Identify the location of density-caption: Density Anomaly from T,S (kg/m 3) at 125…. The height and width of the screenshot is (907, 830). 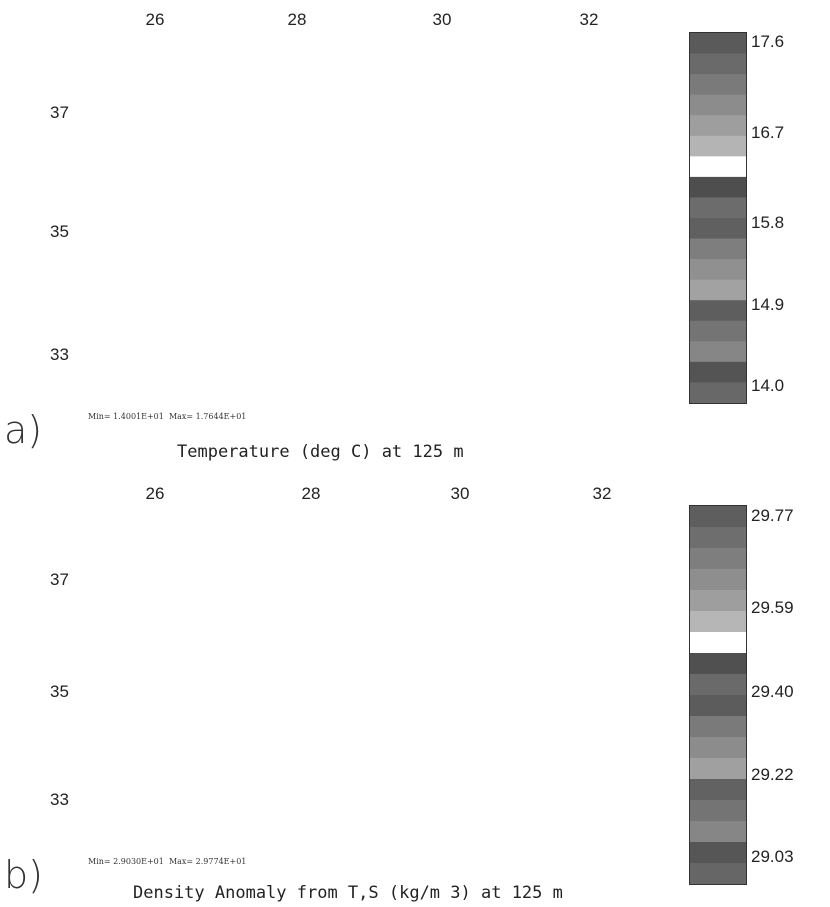
(348, 893).